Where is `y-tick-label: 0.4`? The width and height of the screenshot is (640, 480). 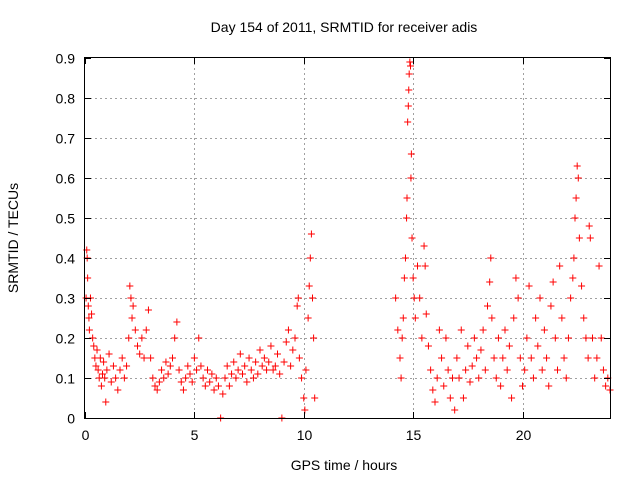
y-tick-label: 0.4 is located at coordinates (66, 259).